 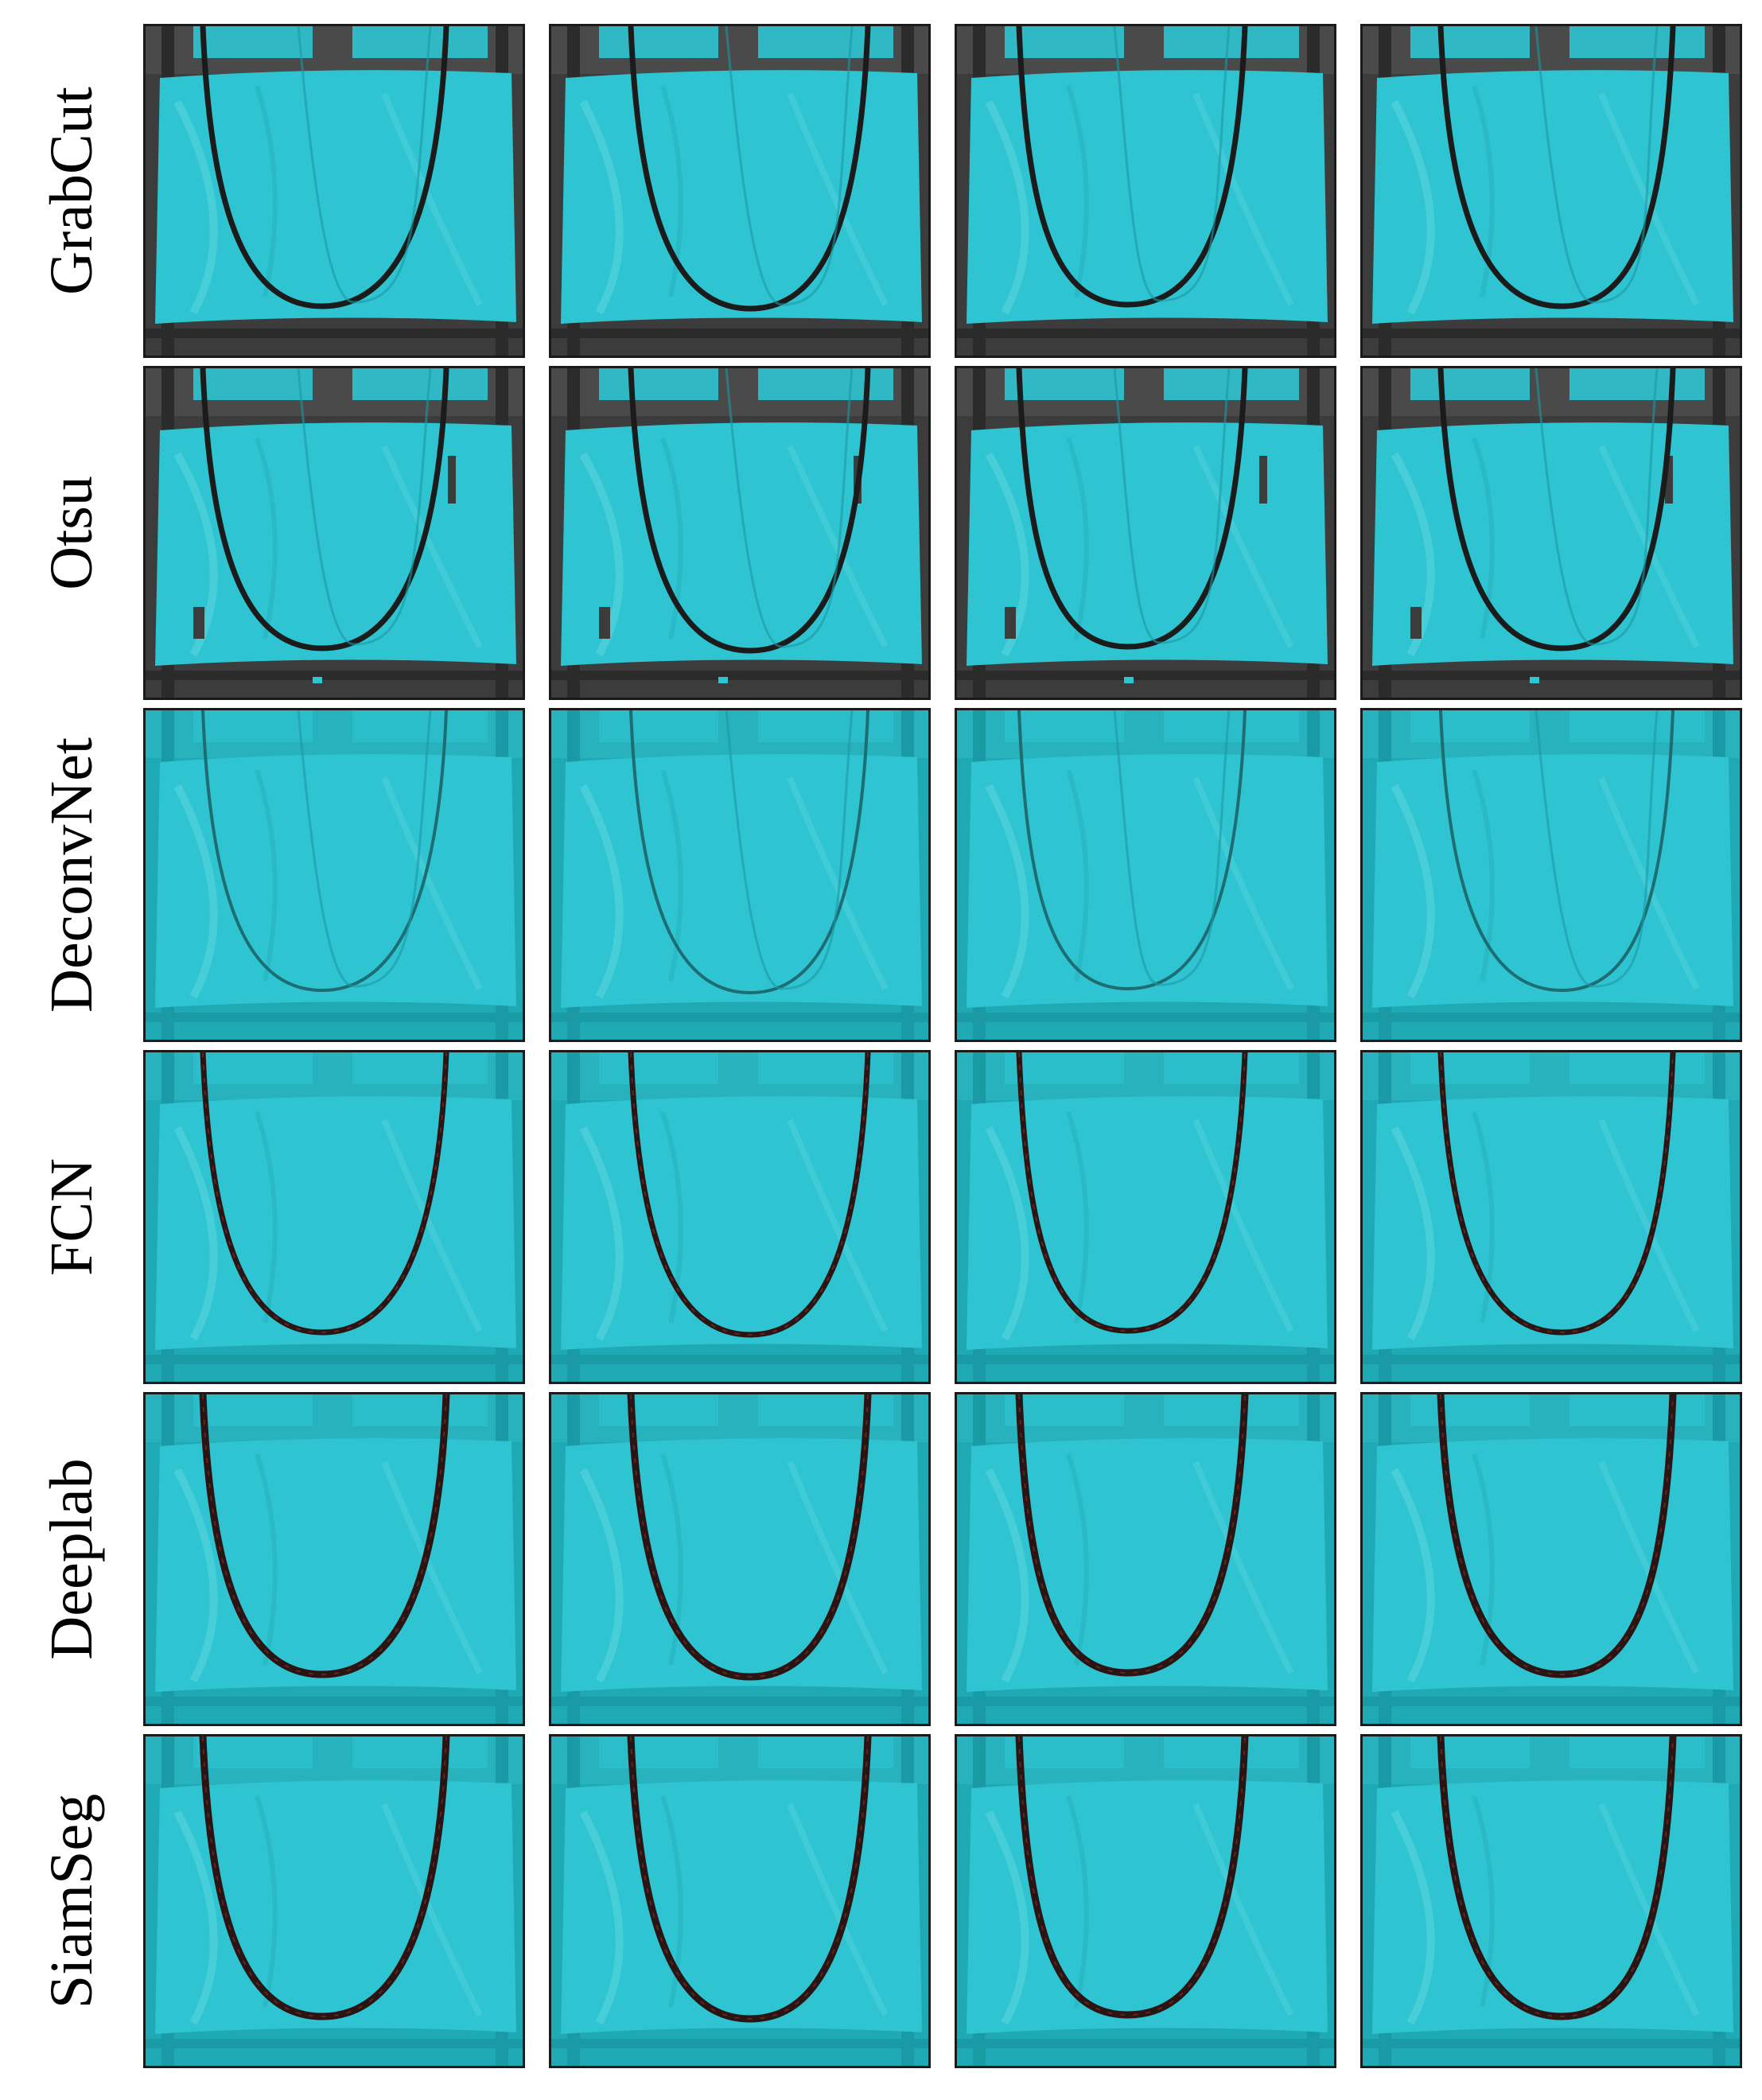 What do you see at coordinates (71, 1559) in the screenshot?
I see `row-label-deeplab: Deeplab` at bounding box center [71, 1559].